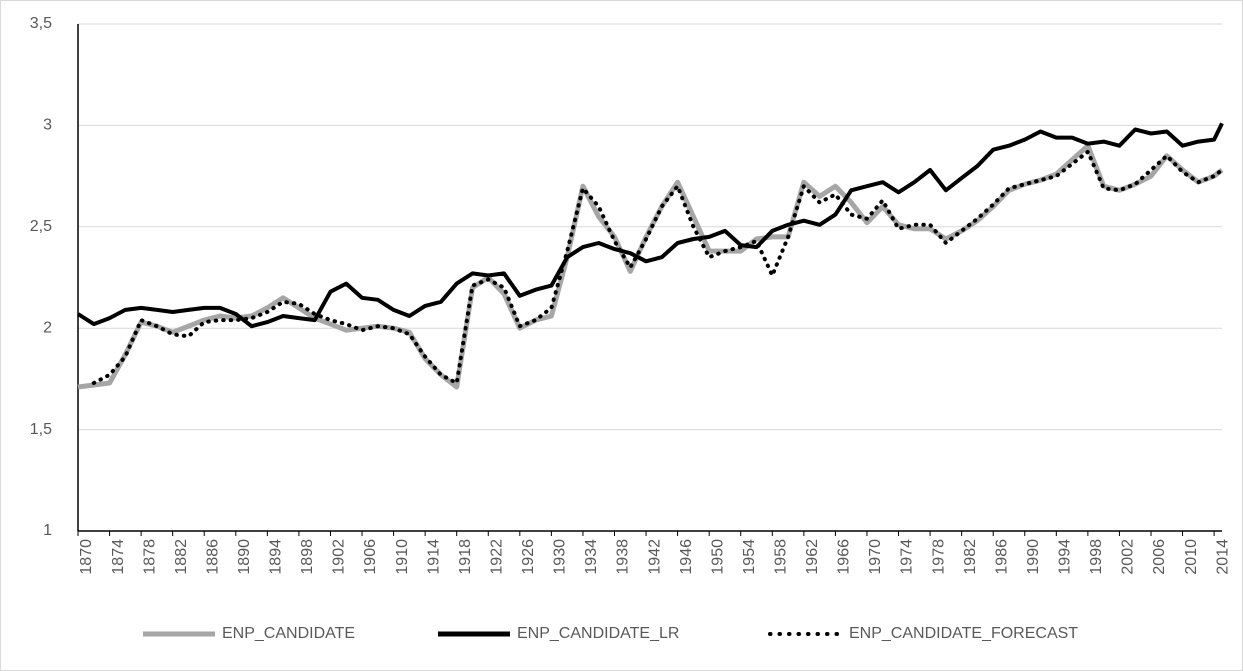  Describe the element at coordinates (496, 557) in the screenshot. I see `x-tick-label: 1922` at that location.